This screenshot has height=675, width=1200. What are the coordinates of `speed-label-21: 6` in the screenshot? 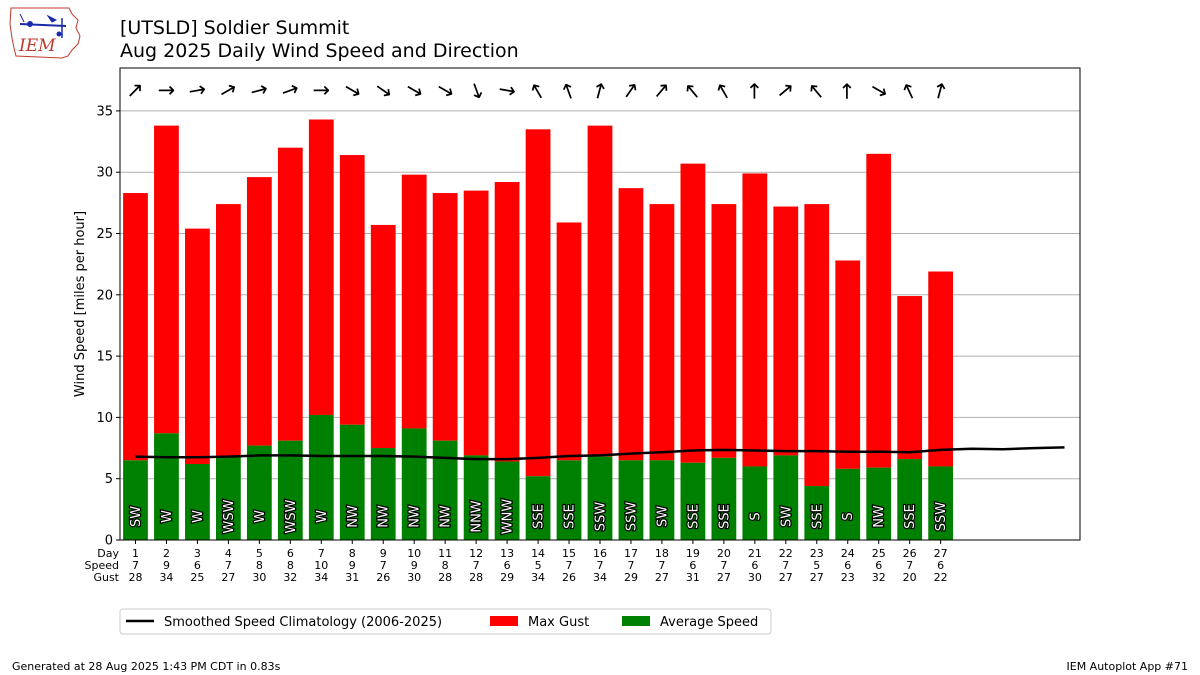 It's located at (754, 565).